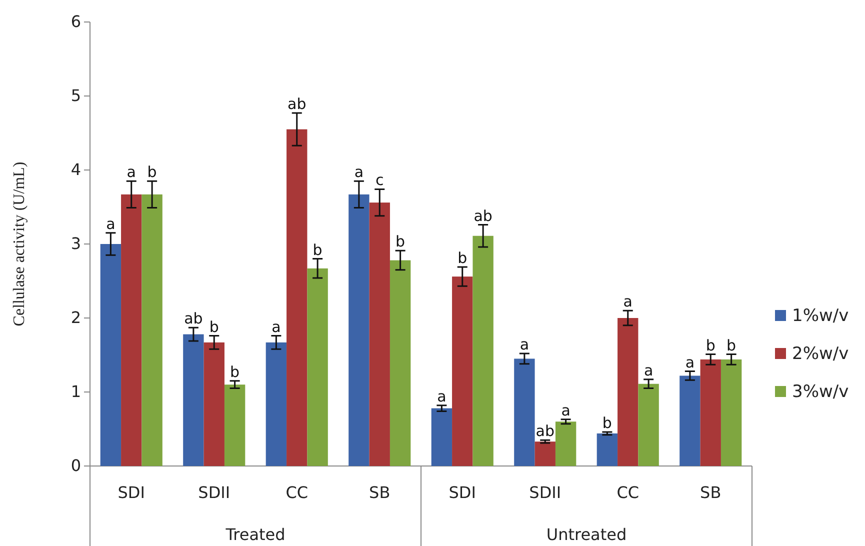  I want to click on y-tick-label: 0, so click(75, 466).